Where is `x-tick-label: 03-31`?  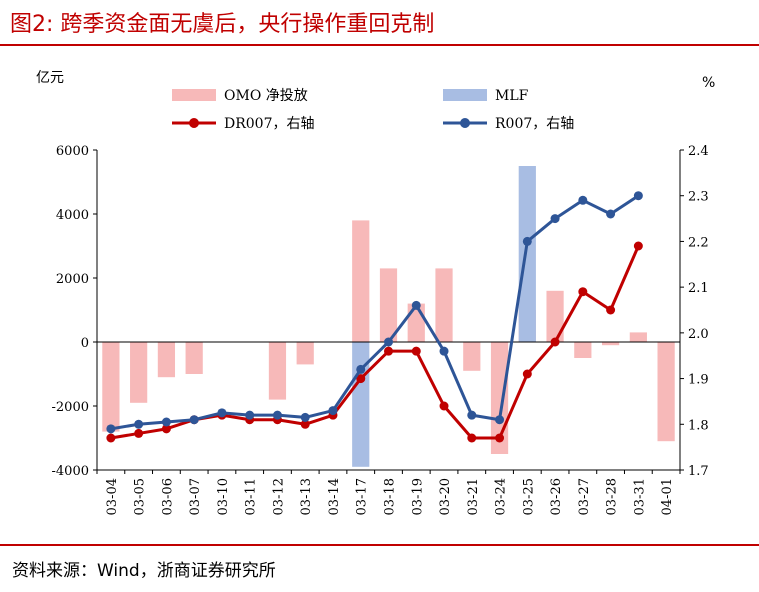
x-tick-label: 03-31 is located at coordinates (639, 496).